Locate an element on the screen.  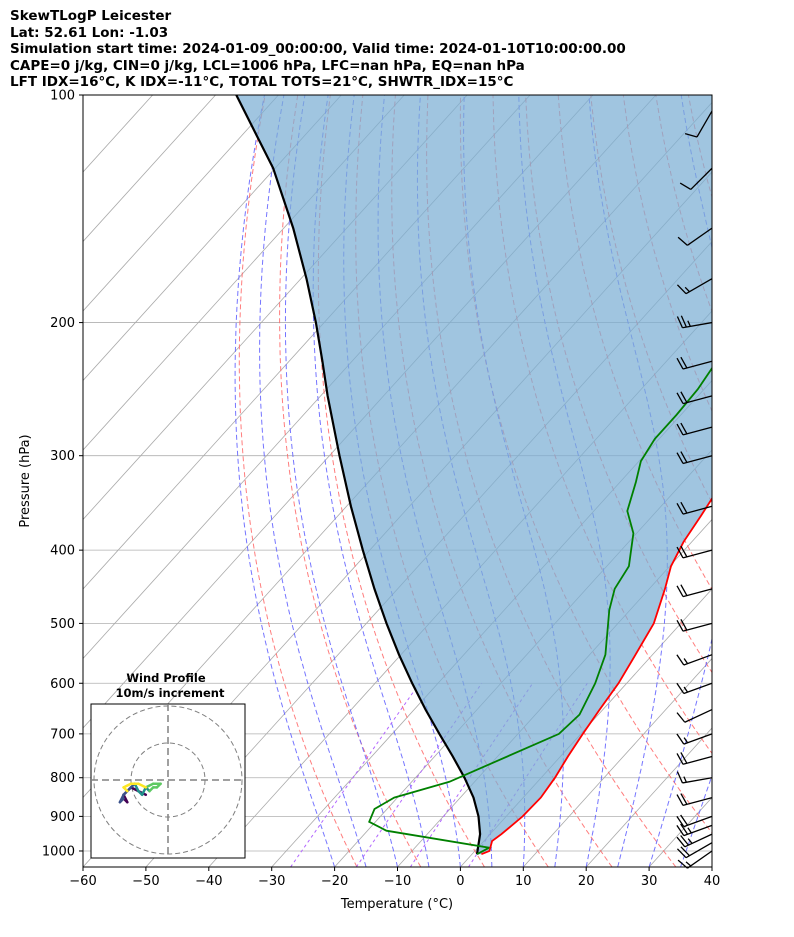
hodograph-subtitle: 10m/s increment is located at coordinates (170, 693).